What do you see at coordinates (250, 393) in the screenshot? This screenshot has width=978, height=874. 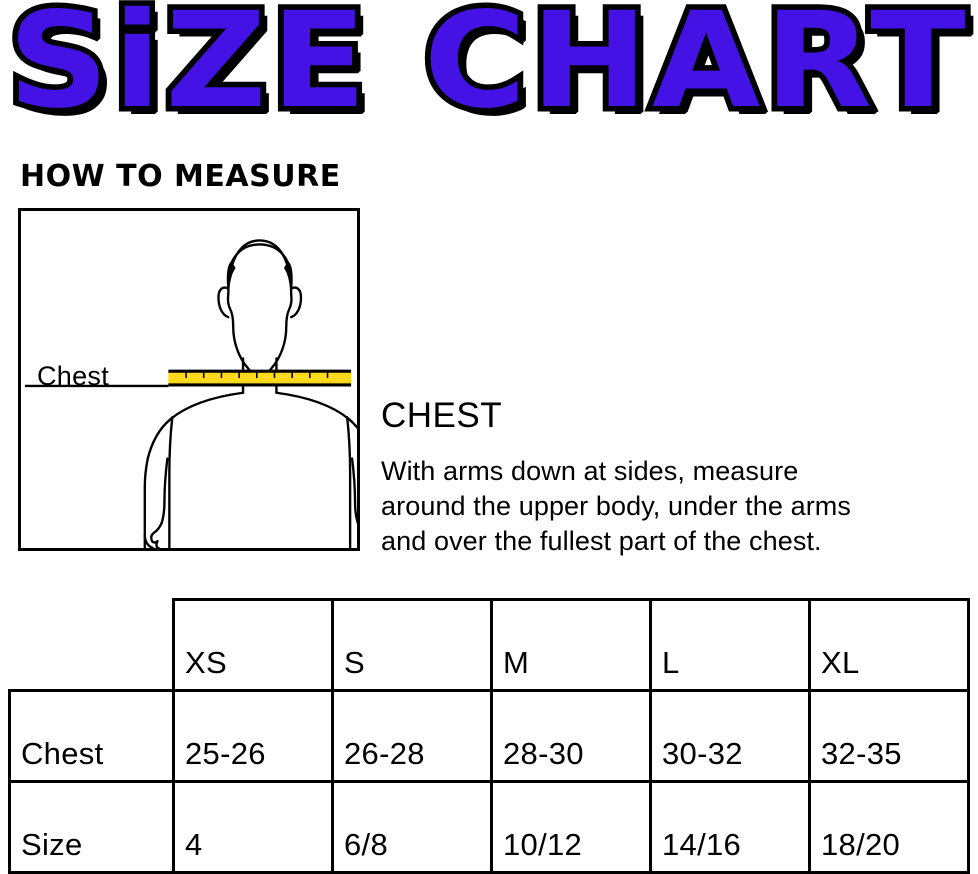 I see `body-outline-group` at bounding box center [250, 393].